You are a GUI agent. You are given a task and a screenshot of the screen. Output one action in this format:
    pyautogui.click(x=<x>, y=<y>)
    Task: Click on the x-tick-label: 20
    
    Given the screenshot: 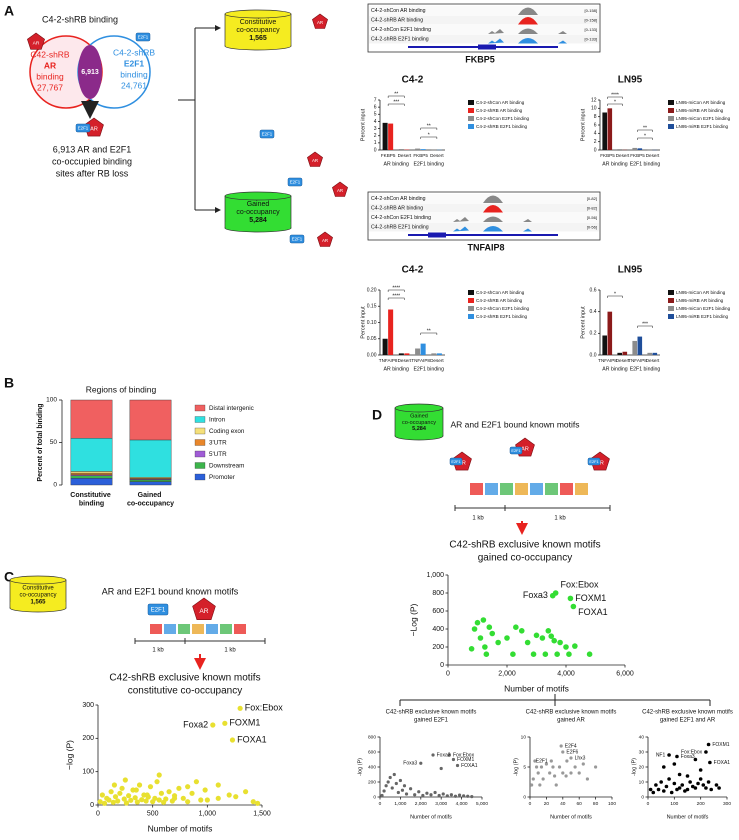 What is the action you would take?
    pyautogui.click(x=547, y=804)
    